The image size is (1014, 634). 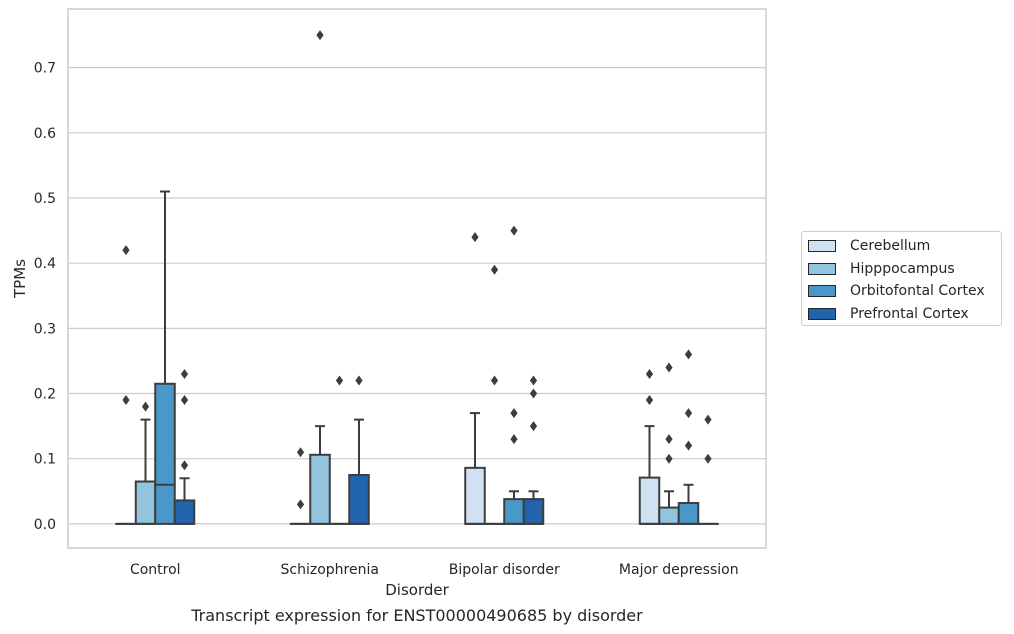 I want to click on y-tick-label: 0.5, so click(x=45, y=199).